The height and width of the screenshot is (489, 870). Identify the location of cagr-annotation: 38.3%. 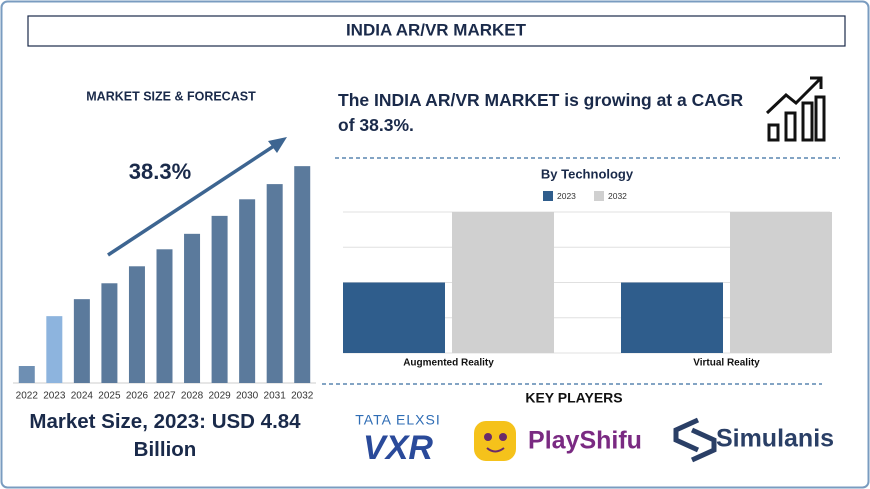
(160, 171).